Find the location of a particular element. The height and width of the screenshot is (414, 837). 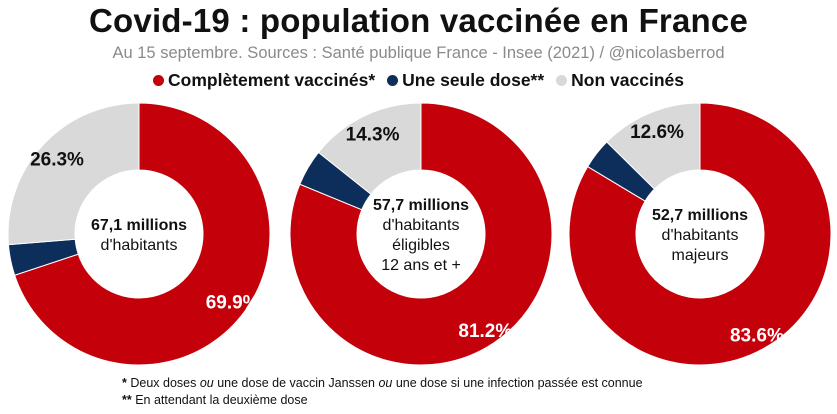

donut-2-label-full: 81.2% is located at coordinates (485, 331).